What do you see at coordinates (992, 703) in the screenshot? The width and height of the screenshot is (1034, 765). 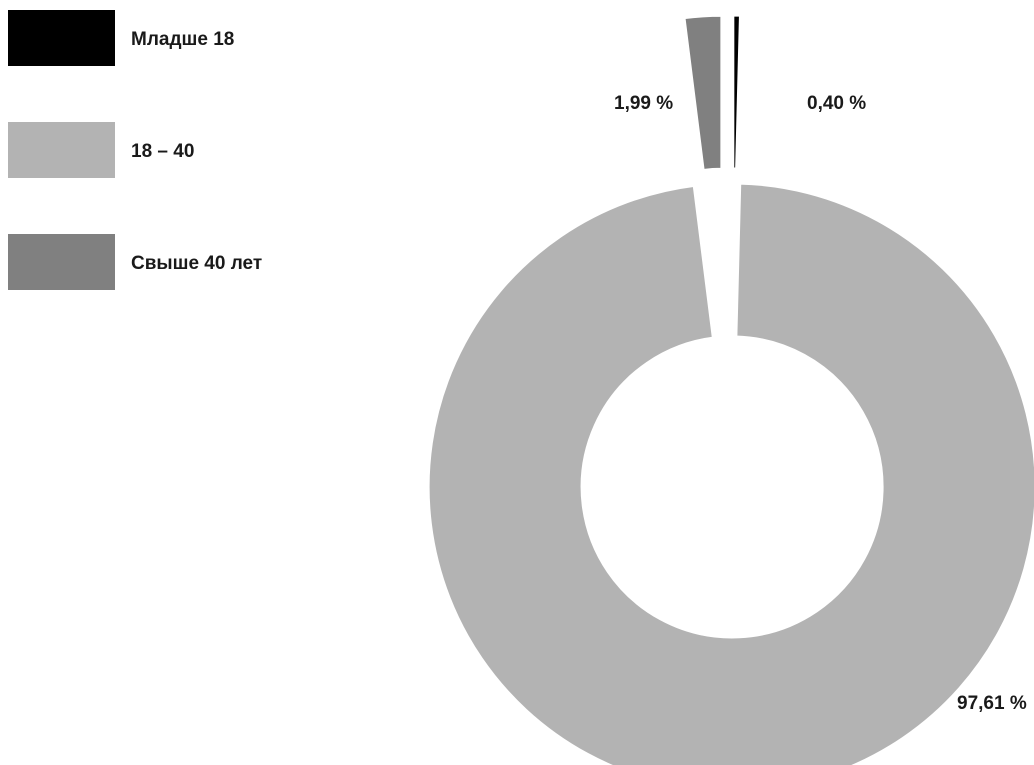 I see `value-label-18-40: 97,61 %` at bounding box center [992, 703].